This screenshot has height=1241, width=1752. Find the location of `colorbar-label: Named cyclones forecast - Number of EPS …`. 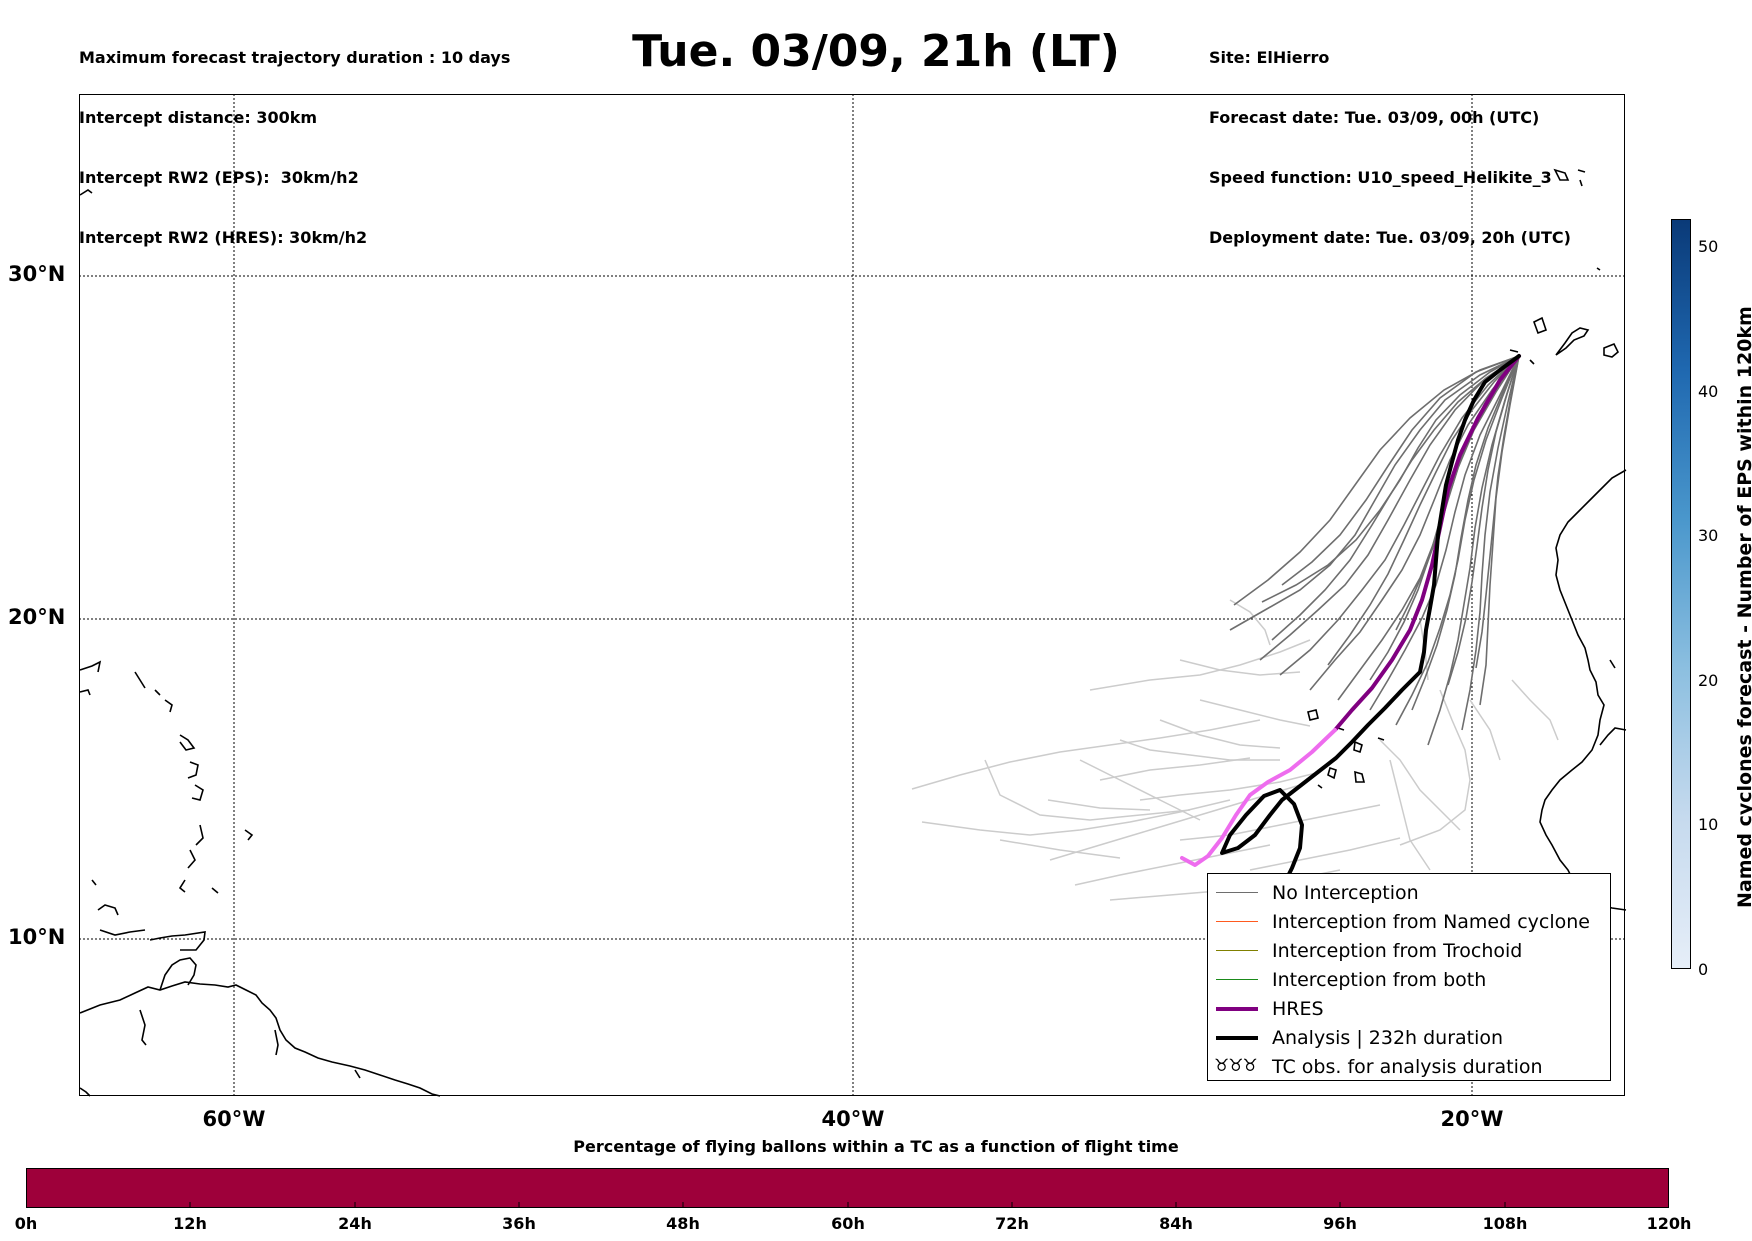

colorbar-label: Named cyclones forecast - Number of EPS … is located at coordinates (1743, 607).